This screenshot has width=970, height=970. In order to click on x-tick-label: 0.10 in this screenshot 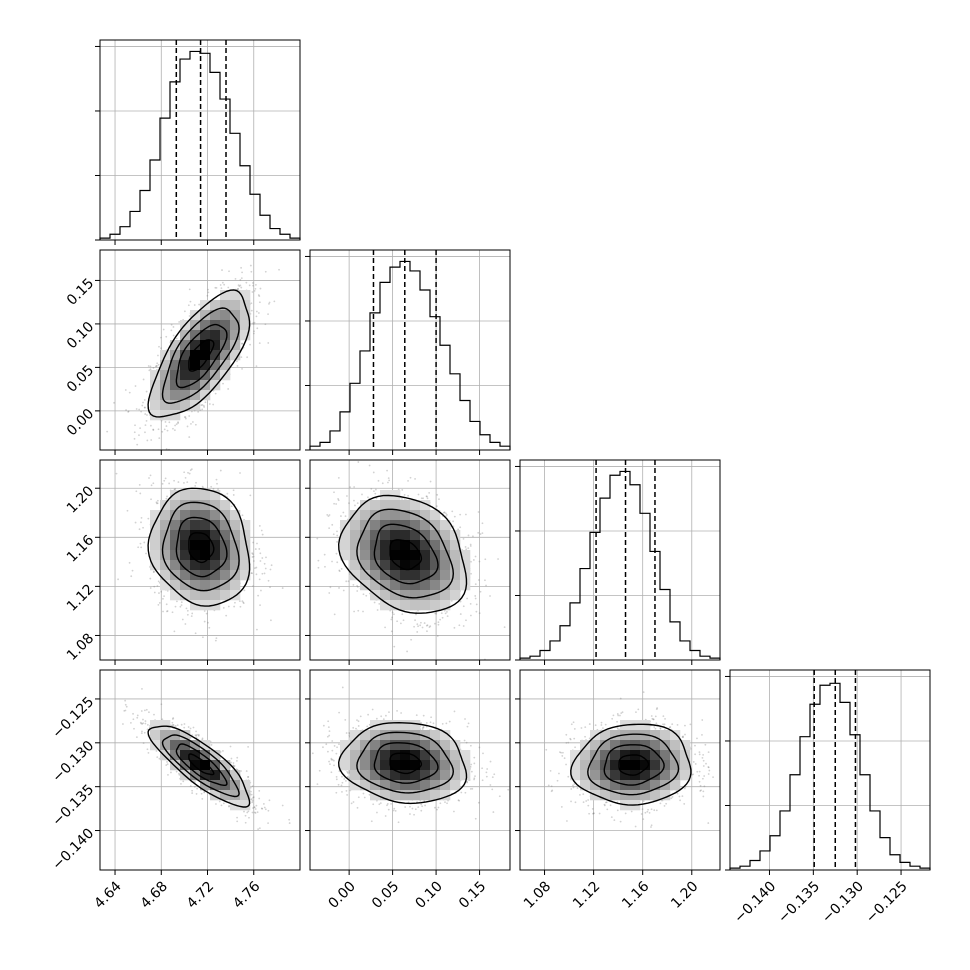, I will do `click(428, 894)`.